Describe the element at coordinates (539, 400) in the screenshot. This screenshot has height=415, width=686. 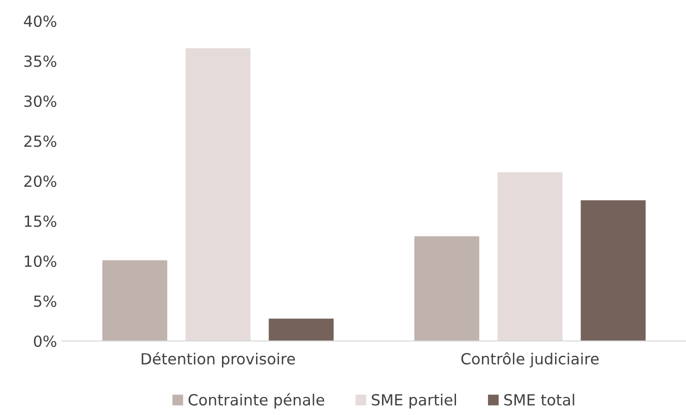
I see `legend-label: SME total` at that location.